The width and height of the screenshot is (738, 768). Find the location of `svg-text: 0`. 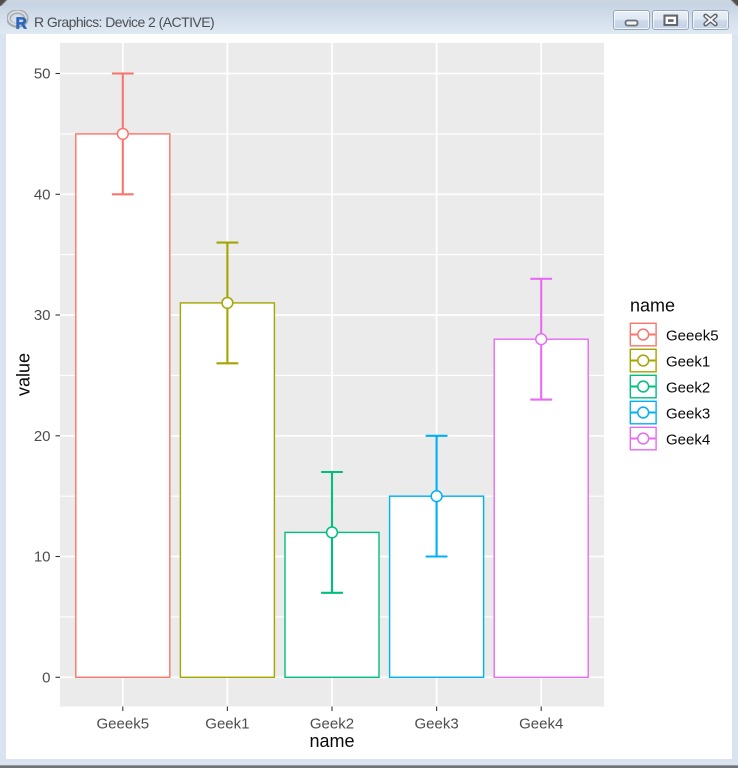

svg-text: 0 is located at coordinates (46, 677).